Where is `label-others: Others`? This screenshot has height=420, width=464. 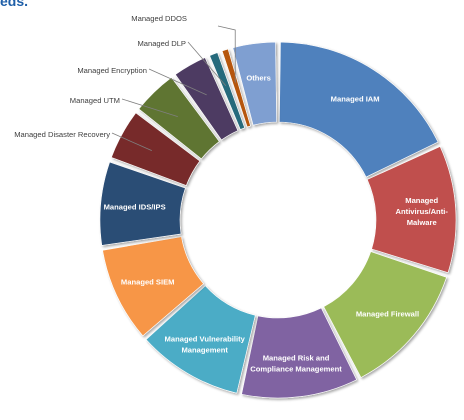
label-others: Others is located at coordinates (258, 77).